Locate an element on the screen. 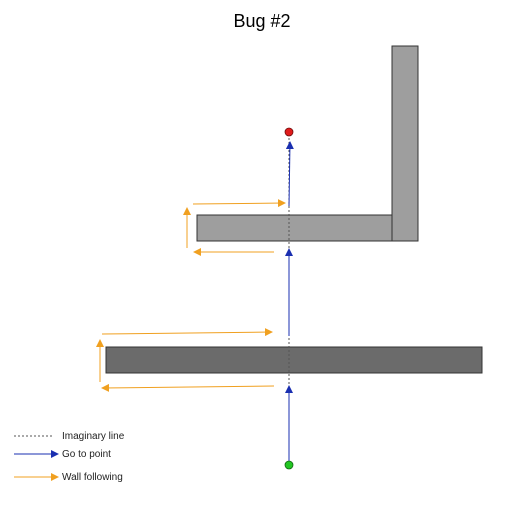 The width and height of the screenshot is (525, 508). obstacle-vertical-wall is located at coordinates (405, 143).